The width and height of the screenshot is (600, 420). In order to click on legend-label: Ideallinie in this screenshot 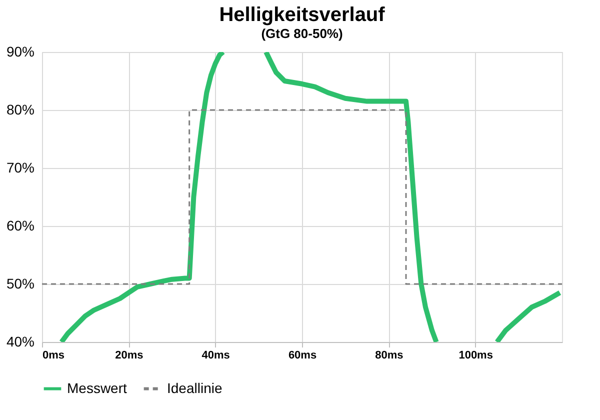, I will do `click(194, 388)`.